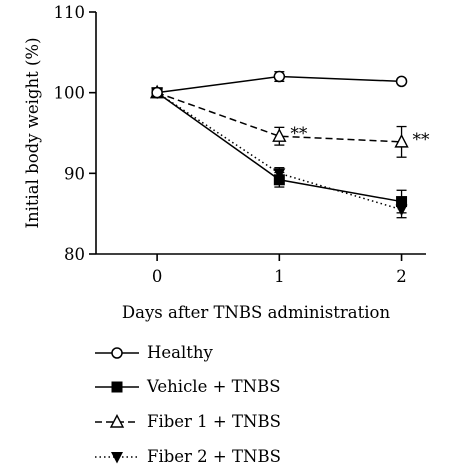  I want to click on legend-marker-healthy, so click(117, 353).